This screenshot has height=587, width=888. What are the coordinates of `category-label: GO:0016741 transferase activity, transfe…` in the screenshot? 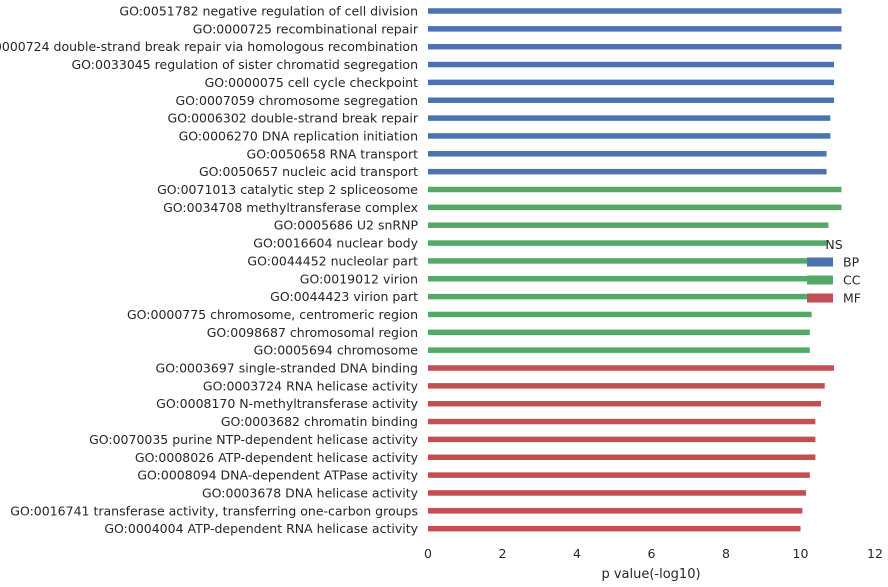 It's located at (214, 510).